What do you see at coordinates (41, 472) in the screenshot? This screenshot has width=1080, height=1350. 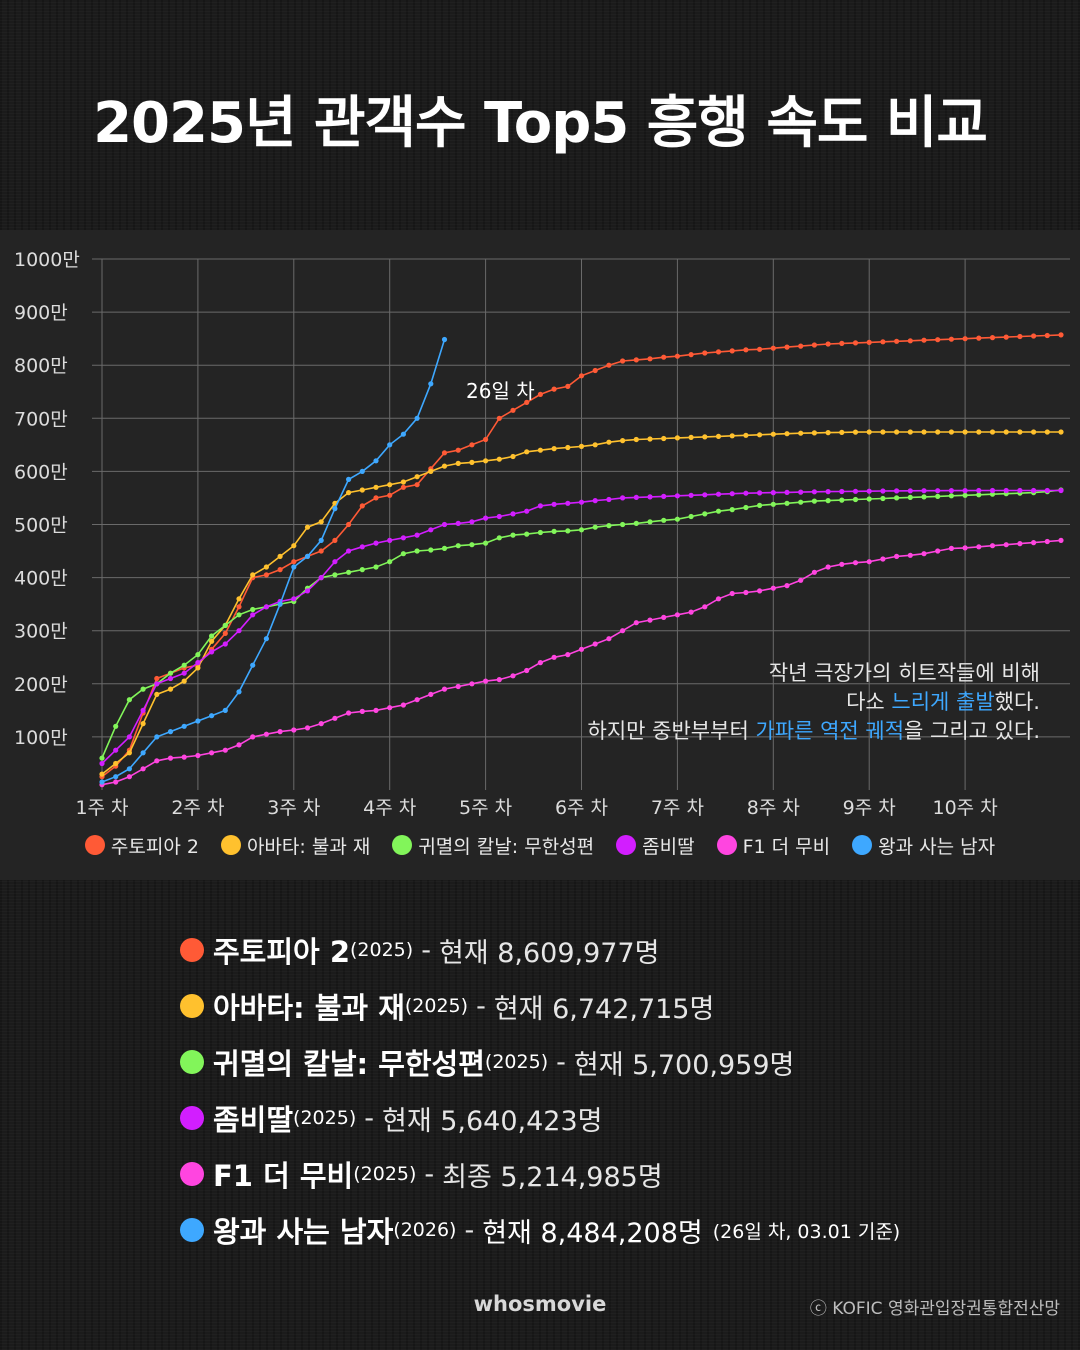 I see `y-tick-label: 600만` at bounding box center [41, 472].